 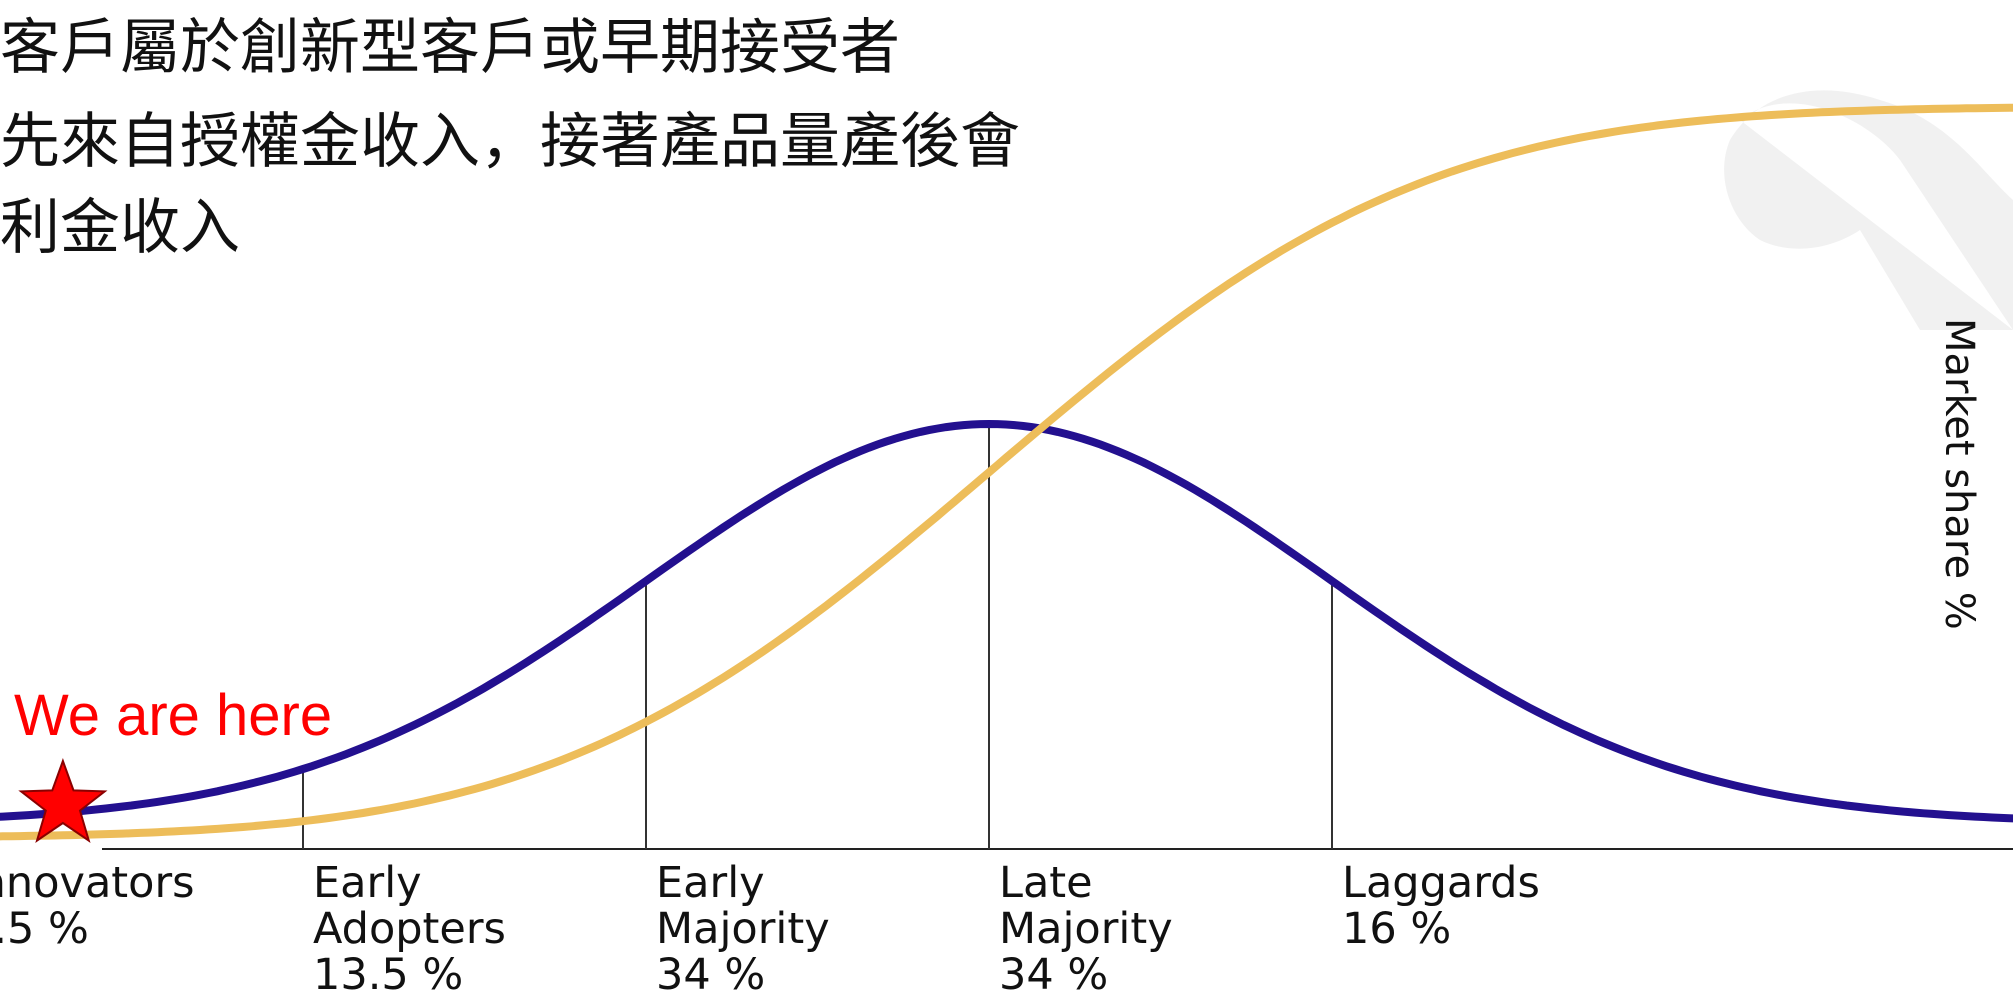 What do you see at coordinates (1396, 929) in the screenshot?
I see `category-label: 16 %` at bounding box center [1396, 929].